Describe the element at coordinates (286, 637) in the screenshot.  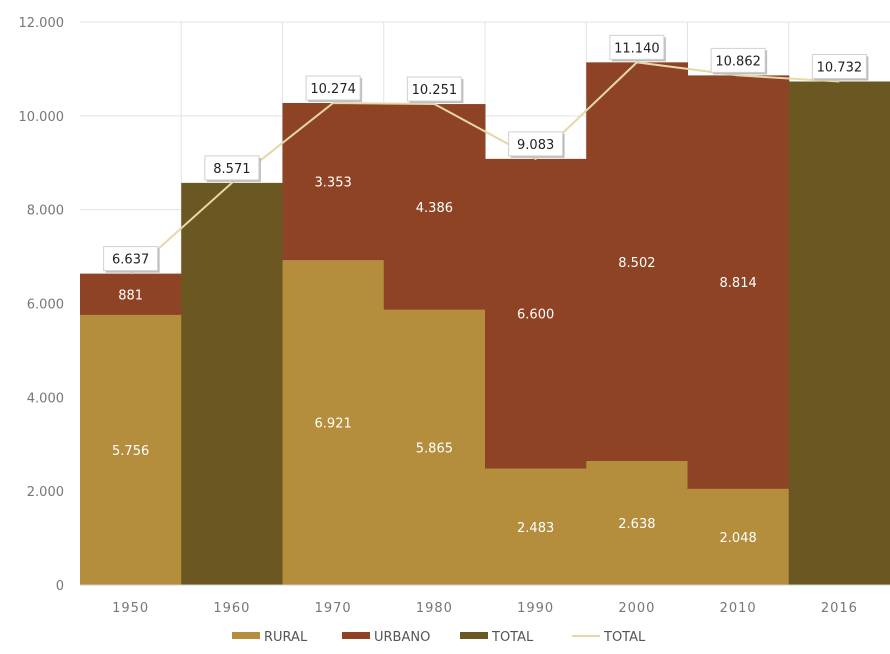
I see `legend-label: RURAL` at that location.